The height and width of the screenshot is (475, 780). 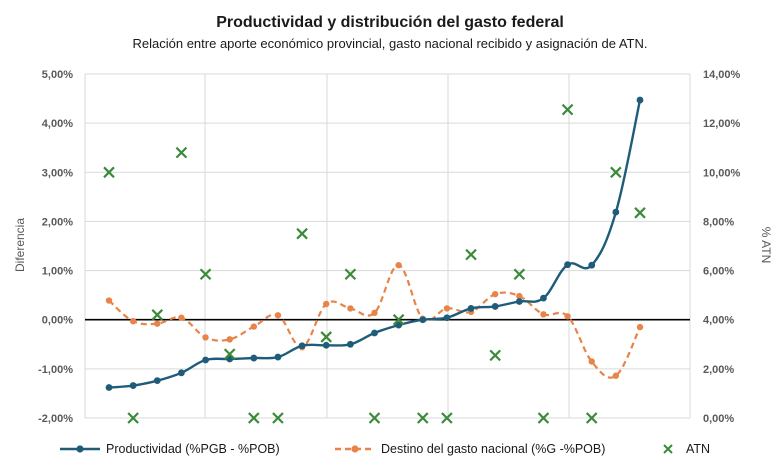 I want to click on left-tick-label: 1,00%, so click(x=57, y=272).